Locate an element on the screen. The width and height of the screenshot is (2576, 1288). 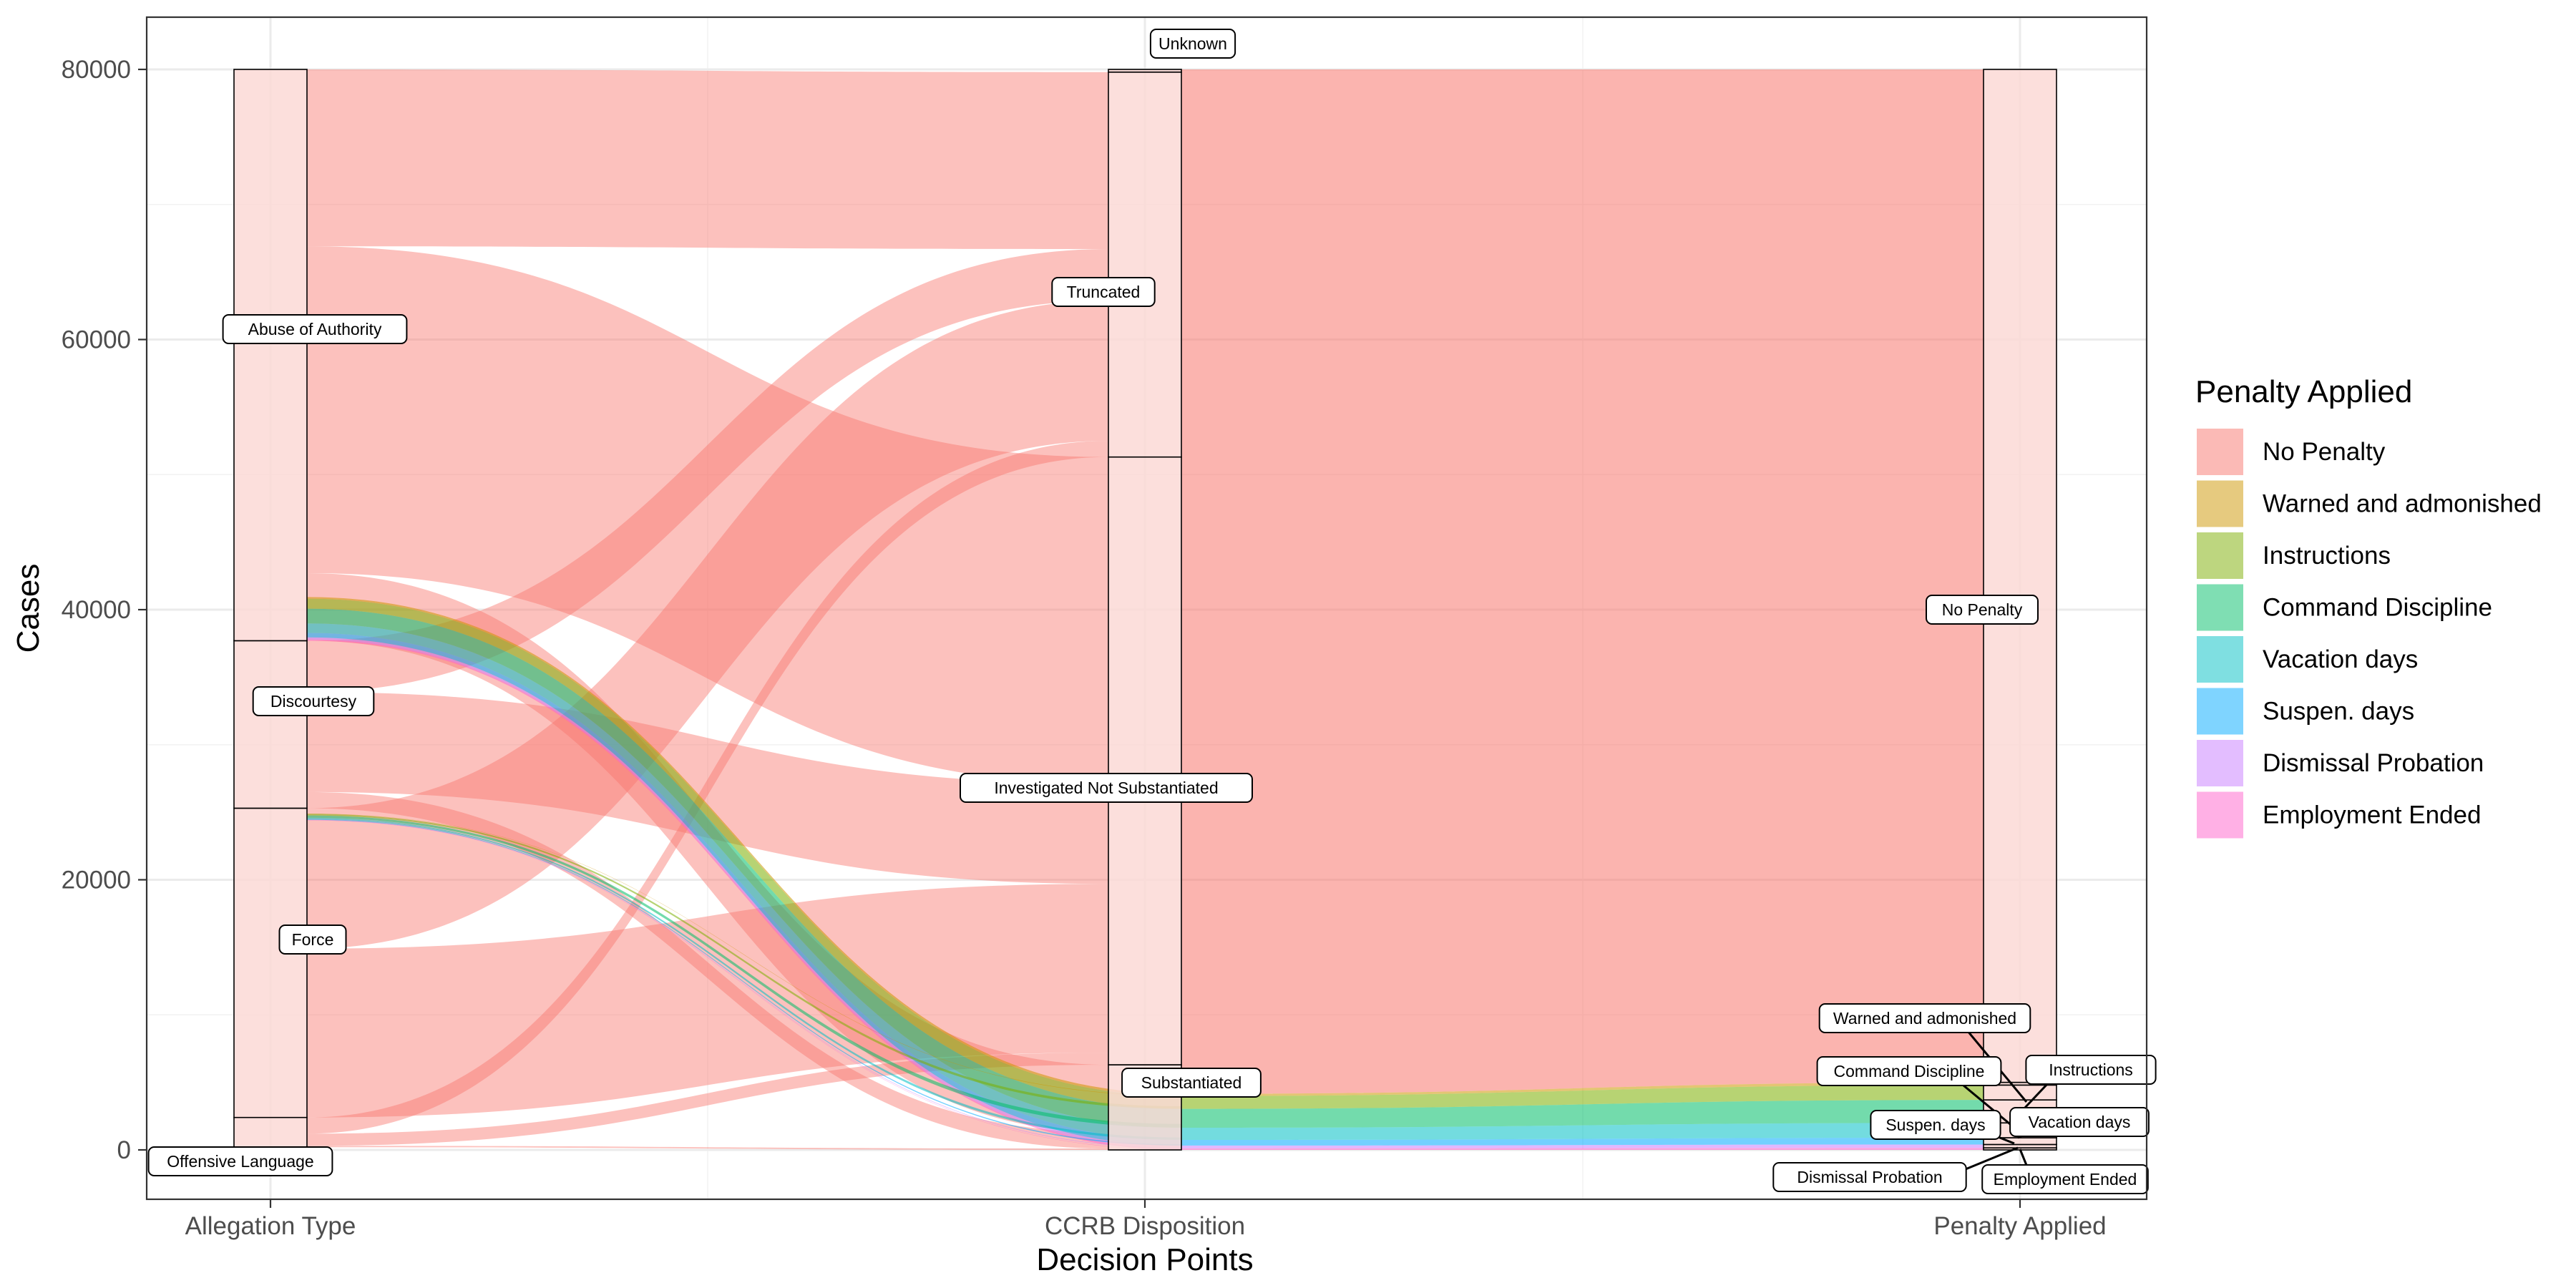
stratum-label-suspen-days: Suspen. days is located at coordinates (1942, 1127).